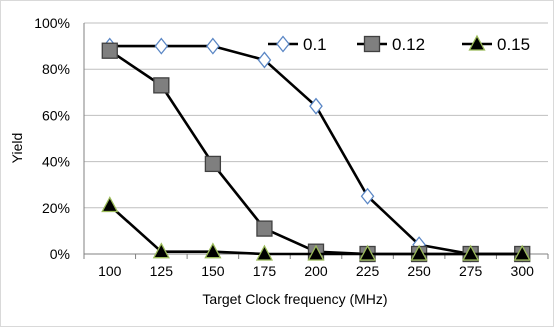 Image resolution: width=554 pixels, height=327 pixels. What do you see at coordinates (471, 271) in the screenshot?
I see `x-tick-label: 275` at bounding box center [471, 271].